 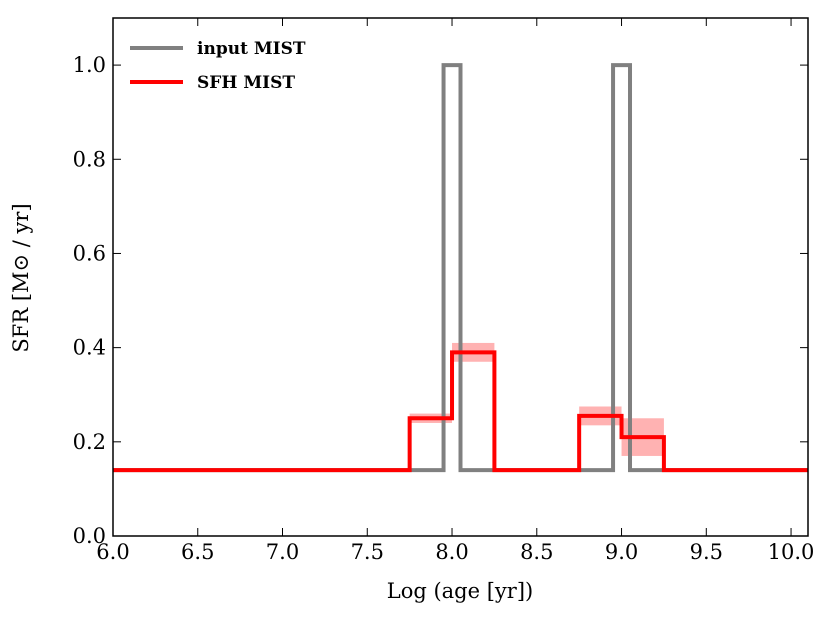 I want to click on y-tick-label: 1.0, so click(x=89, y=65).